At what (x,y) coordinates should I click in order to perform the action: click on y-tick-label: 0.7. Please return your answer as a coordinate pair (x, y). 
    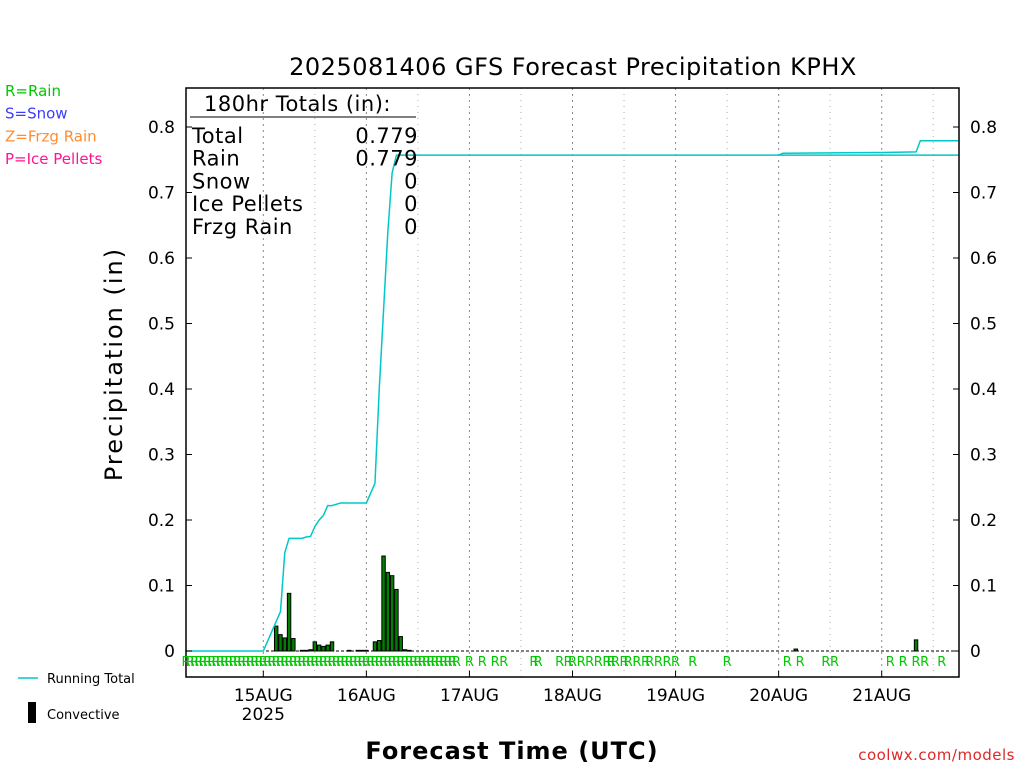
    Looking at the image, I should click on (983, 194).